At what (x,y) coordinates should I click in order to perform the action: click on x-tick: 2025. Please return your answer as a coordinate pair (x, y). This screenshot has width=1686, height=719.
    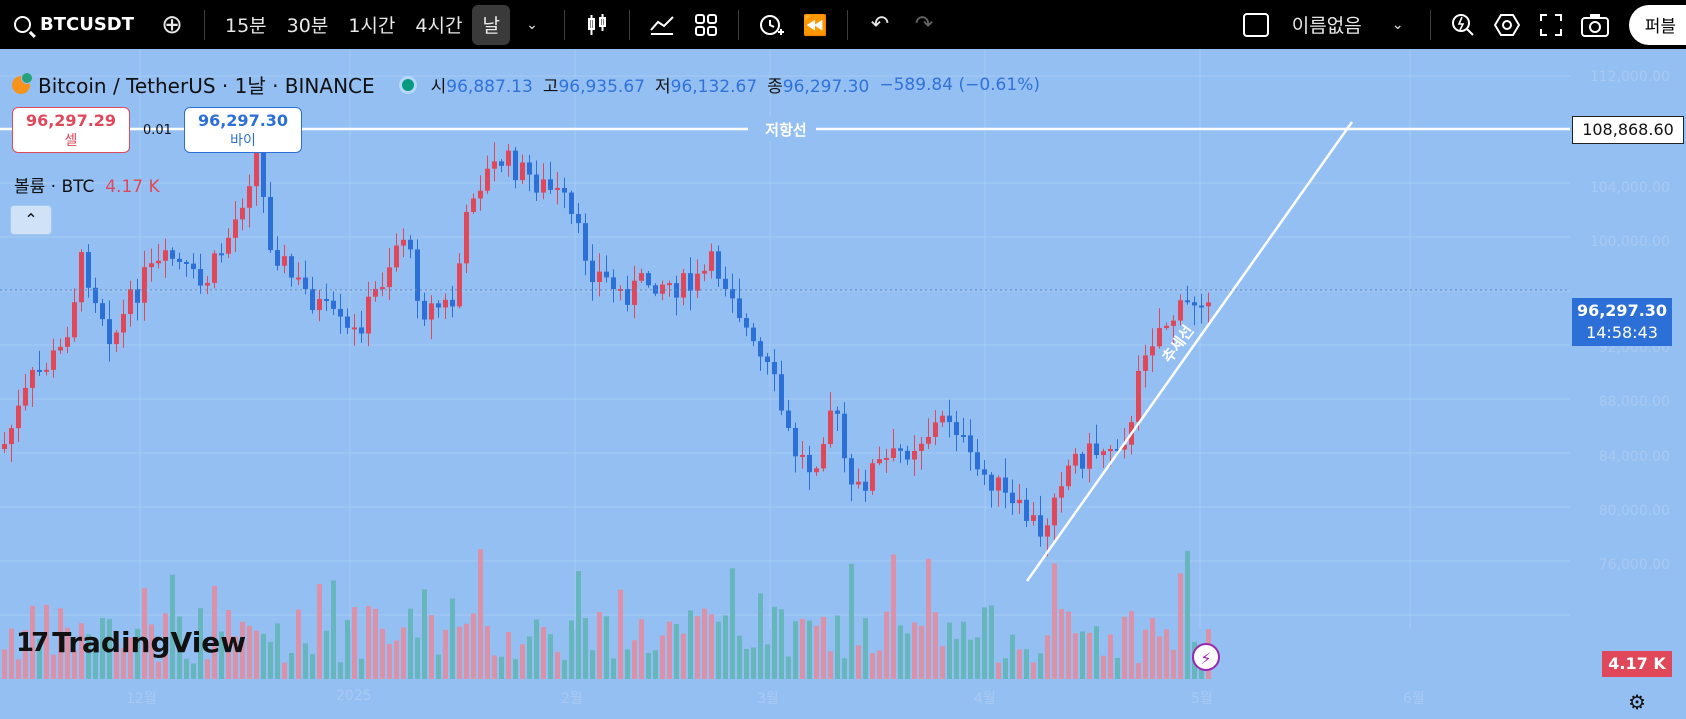
    Looking at the image, I should click on (354, 696).